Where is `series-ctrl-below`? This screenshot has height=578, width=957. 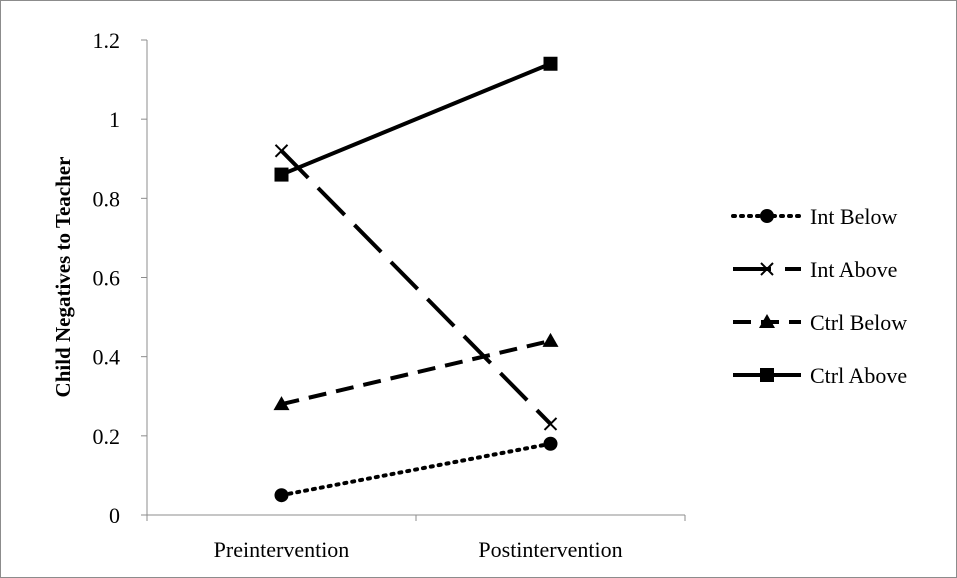 series-ctrl-below is located at coordinates (416, 371).